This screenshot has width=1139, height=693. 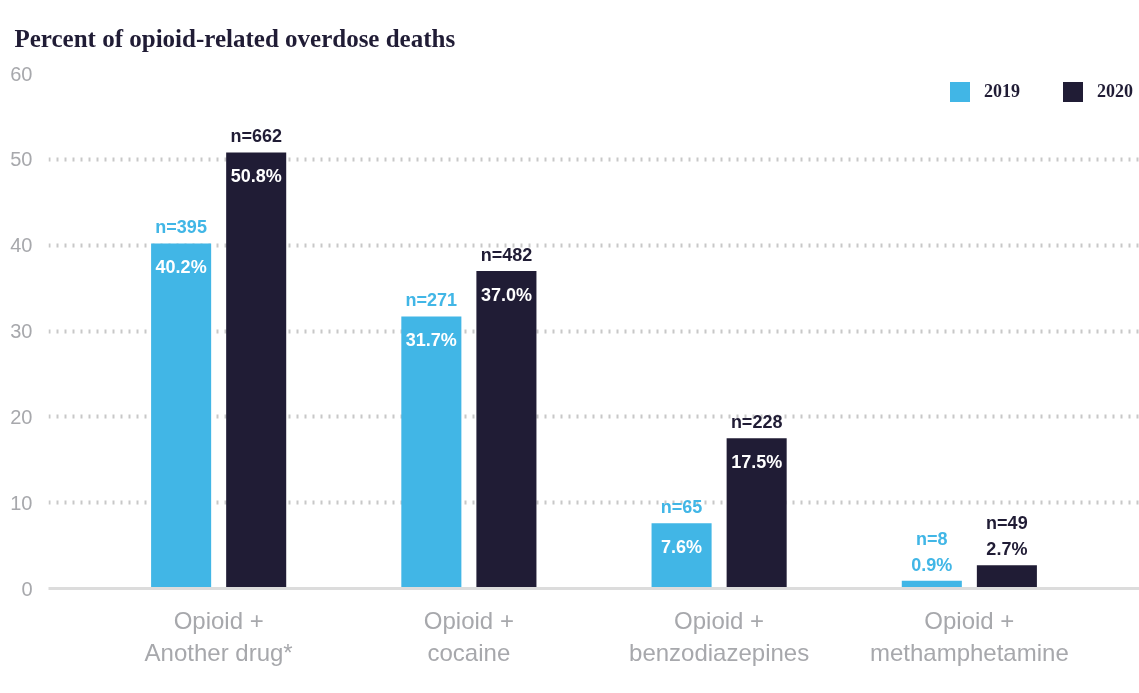 What do you see at coordinates (256, 176) in the screenshot?
I see `data-label: 50.8%` at bounding box center [256, 176].